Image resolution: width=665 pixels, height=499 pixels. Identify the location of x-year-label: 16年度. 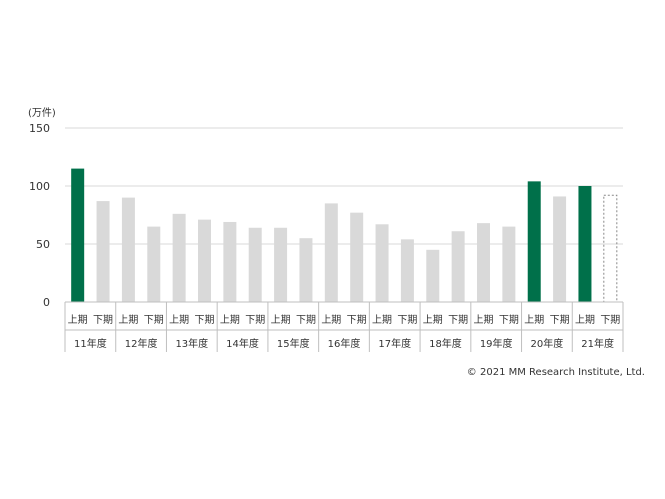
(344, 343).